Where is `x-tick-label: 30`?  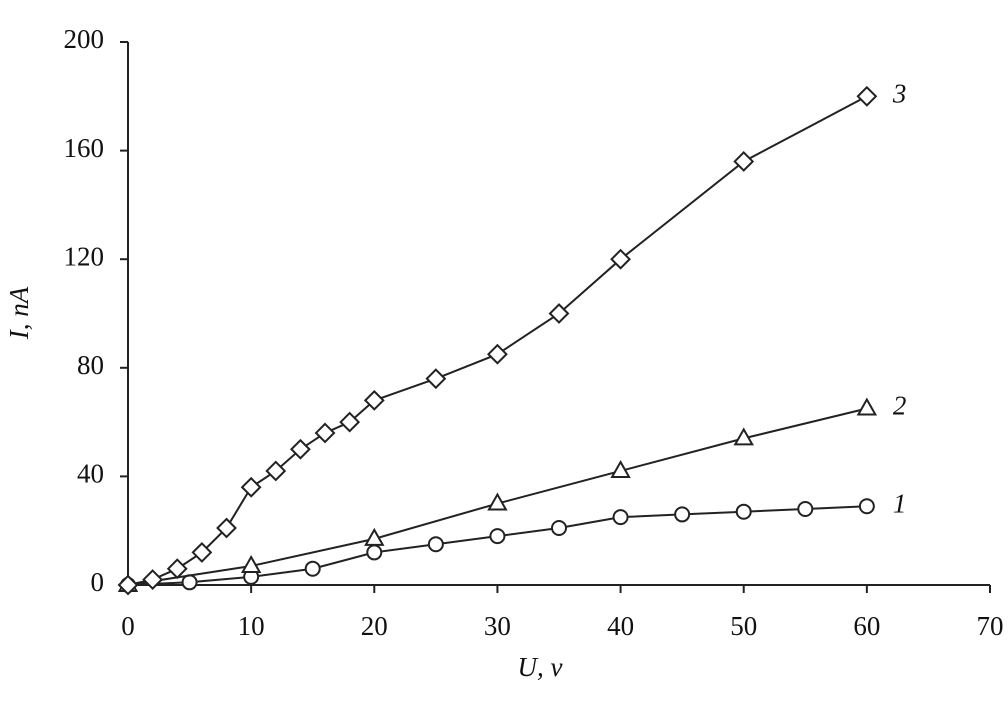
x-tick-label: 30 is located at coordinates (497, 626).